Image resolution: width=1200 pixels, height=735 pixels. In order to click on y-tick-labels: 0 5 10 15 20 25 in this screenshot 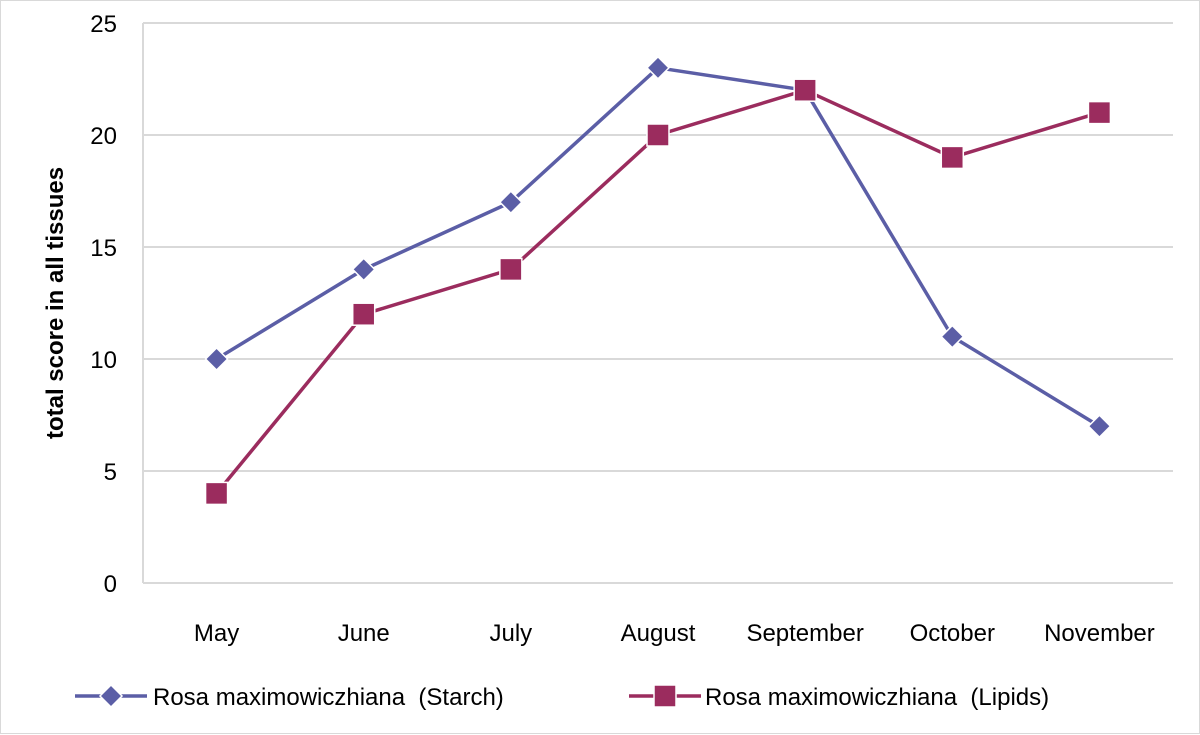, I will do `click(103, 304)`.